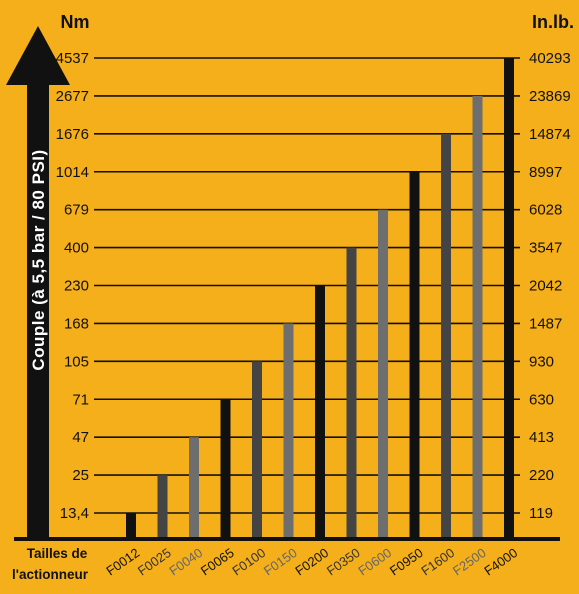 The image size is (579, 594). Describe the element at coordinates (553, 22) in the screenshot. I see `right-unit-label: In.lb.` at that location.